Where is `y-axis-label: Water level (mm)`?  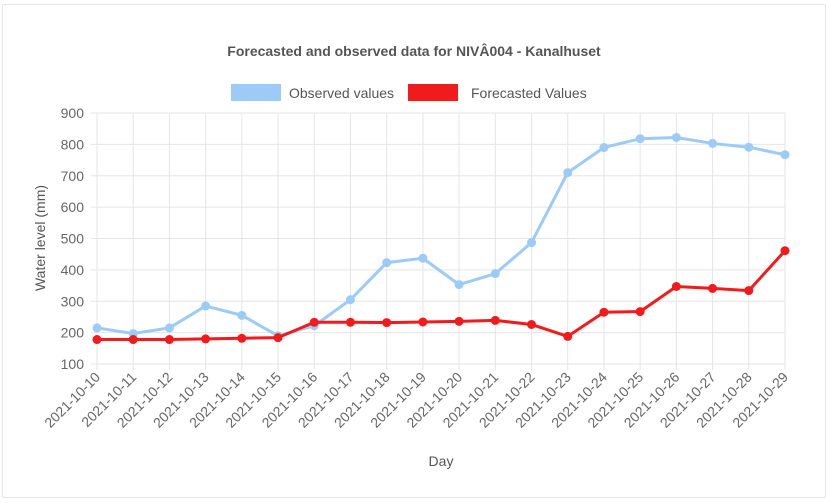
y-axis-label: Water level (mm) is located at coordinates (40, 238).